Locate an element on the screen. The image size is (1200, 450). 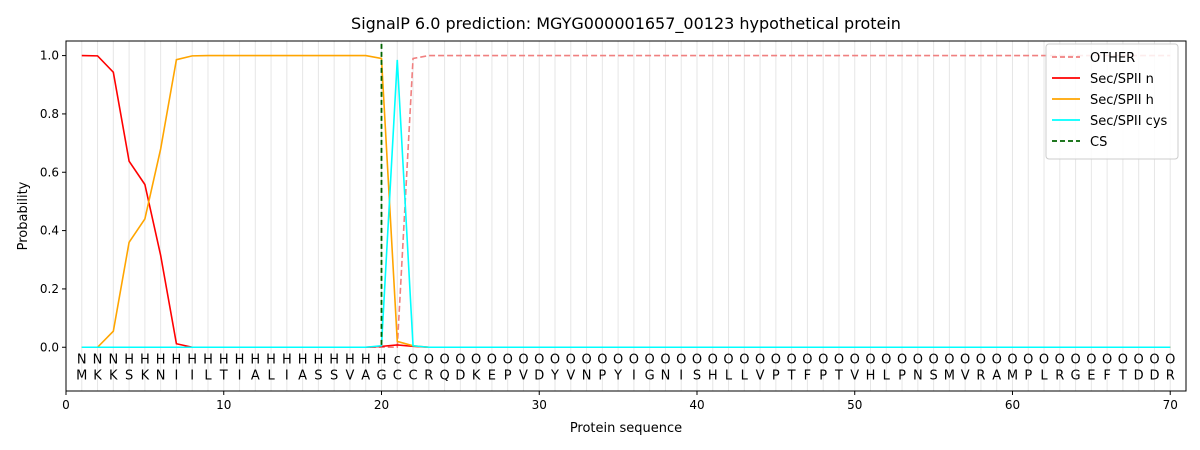
residue-label: N is located at coordinates (113, 359).